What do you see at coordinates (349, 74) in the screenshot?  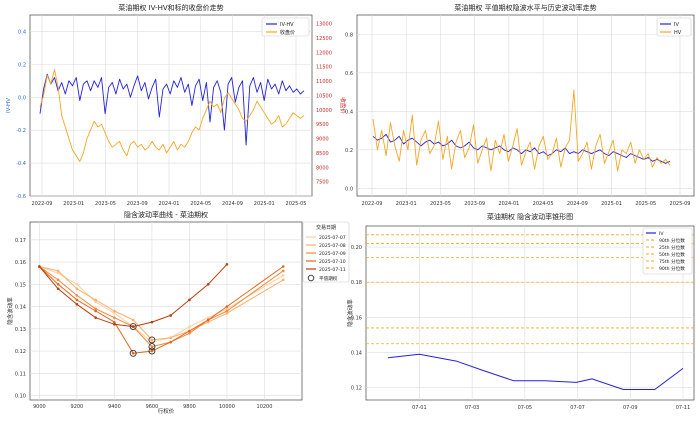 I see `y-tick-label: 0.6` at bounding box center [349, 74].